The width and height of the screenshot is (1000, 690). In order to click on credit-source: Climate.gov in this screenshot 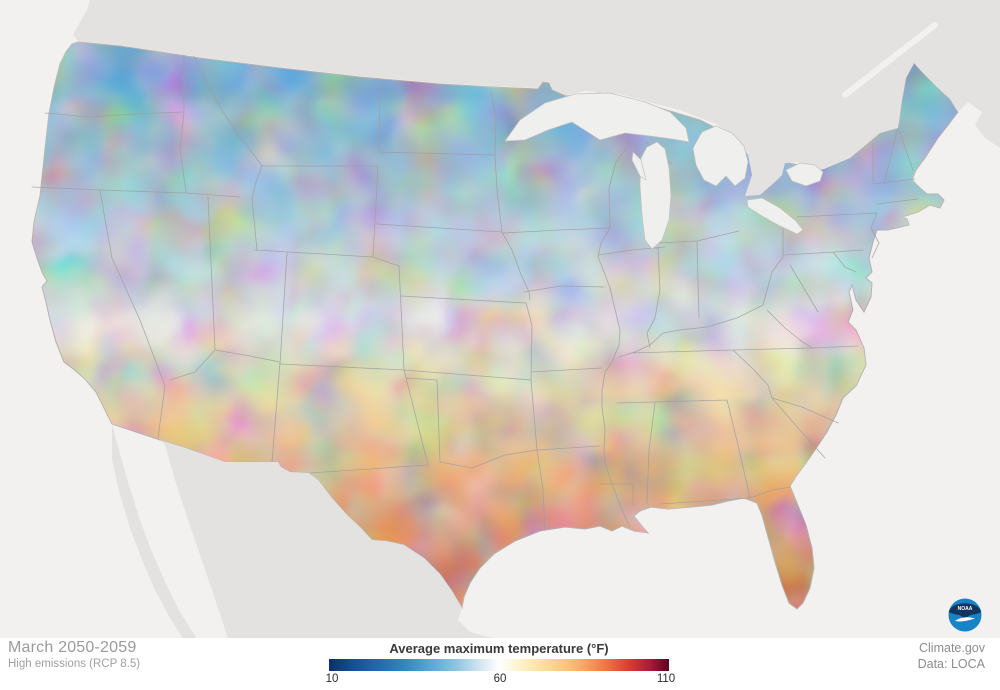, I will do `click(952, 648)`.